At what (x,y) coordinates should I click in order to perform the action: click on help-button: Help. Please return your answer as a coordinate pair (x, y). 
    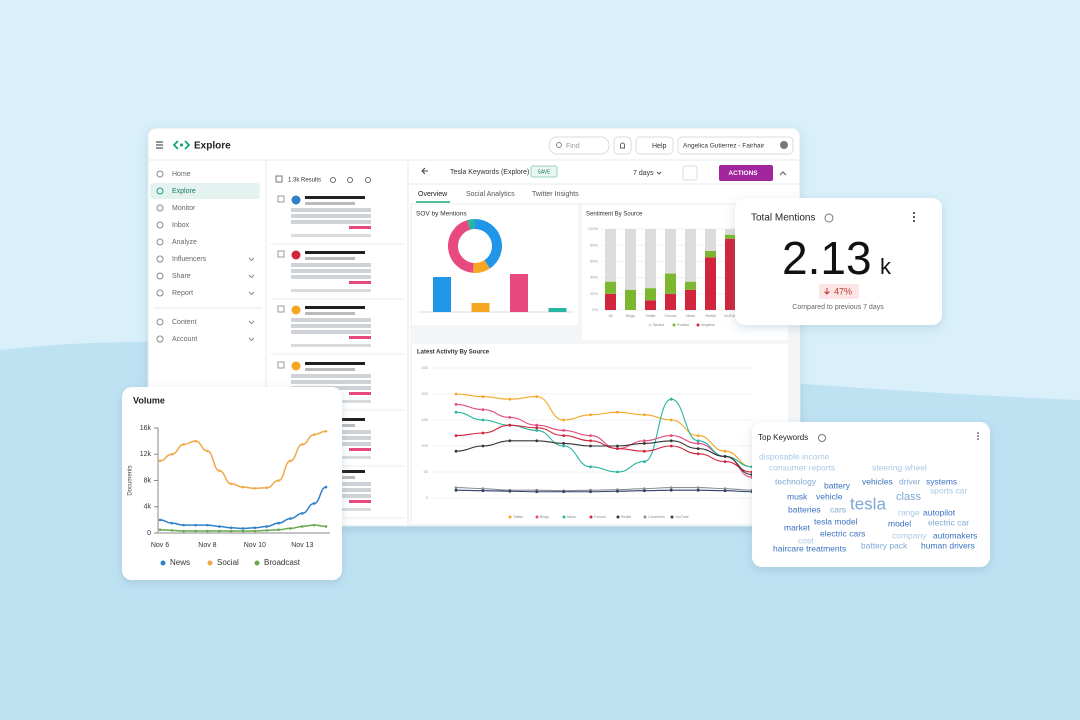
    Looking at the image, I should click on (659, 146).